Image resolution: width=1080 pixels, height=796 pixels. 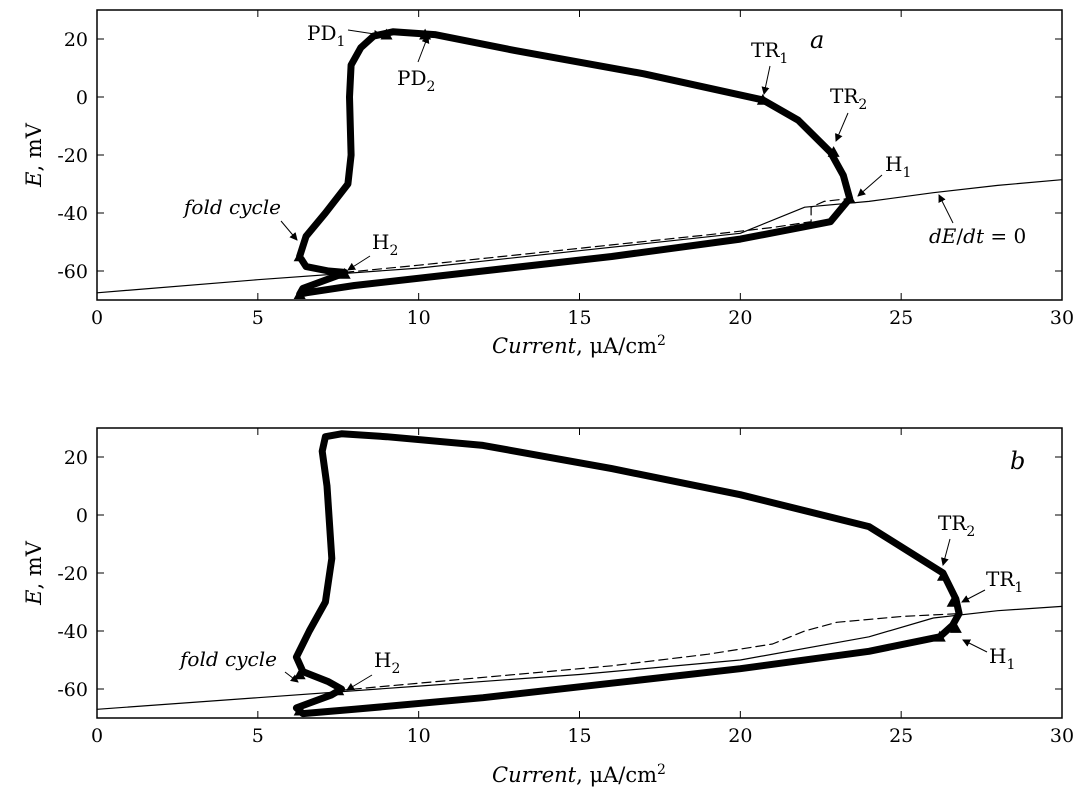 What do you see at coordinates (977, 236) in the screenshot?
I see `svg-text: dE/dt = 0` at bounding box center [977, 236].